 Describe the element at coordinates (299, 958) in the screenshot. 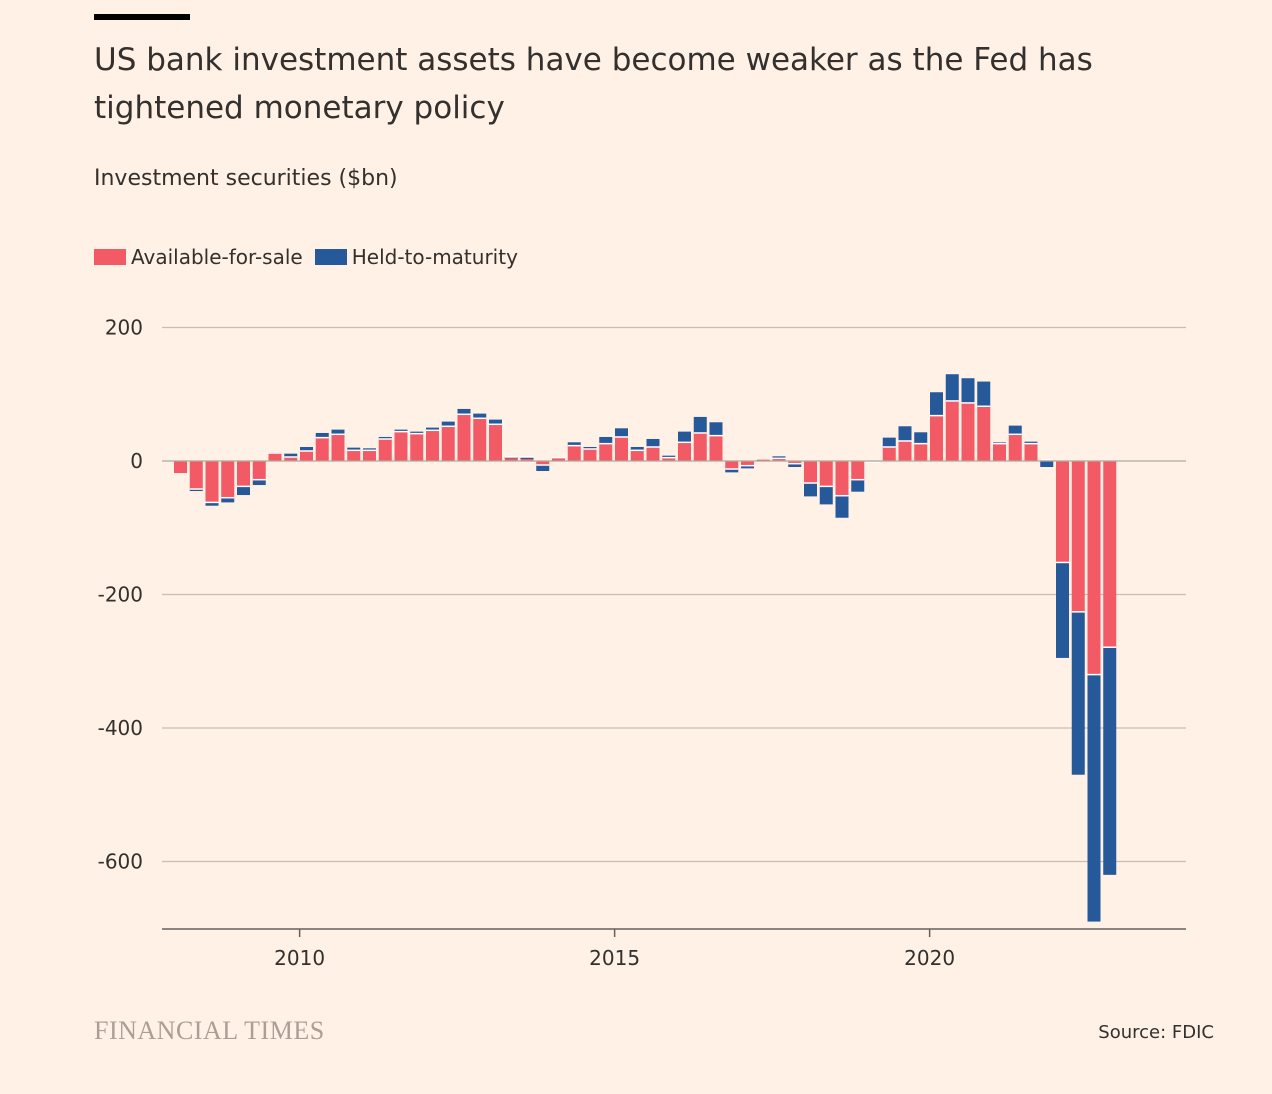

I see `x-tick-label: 2010` at that location.